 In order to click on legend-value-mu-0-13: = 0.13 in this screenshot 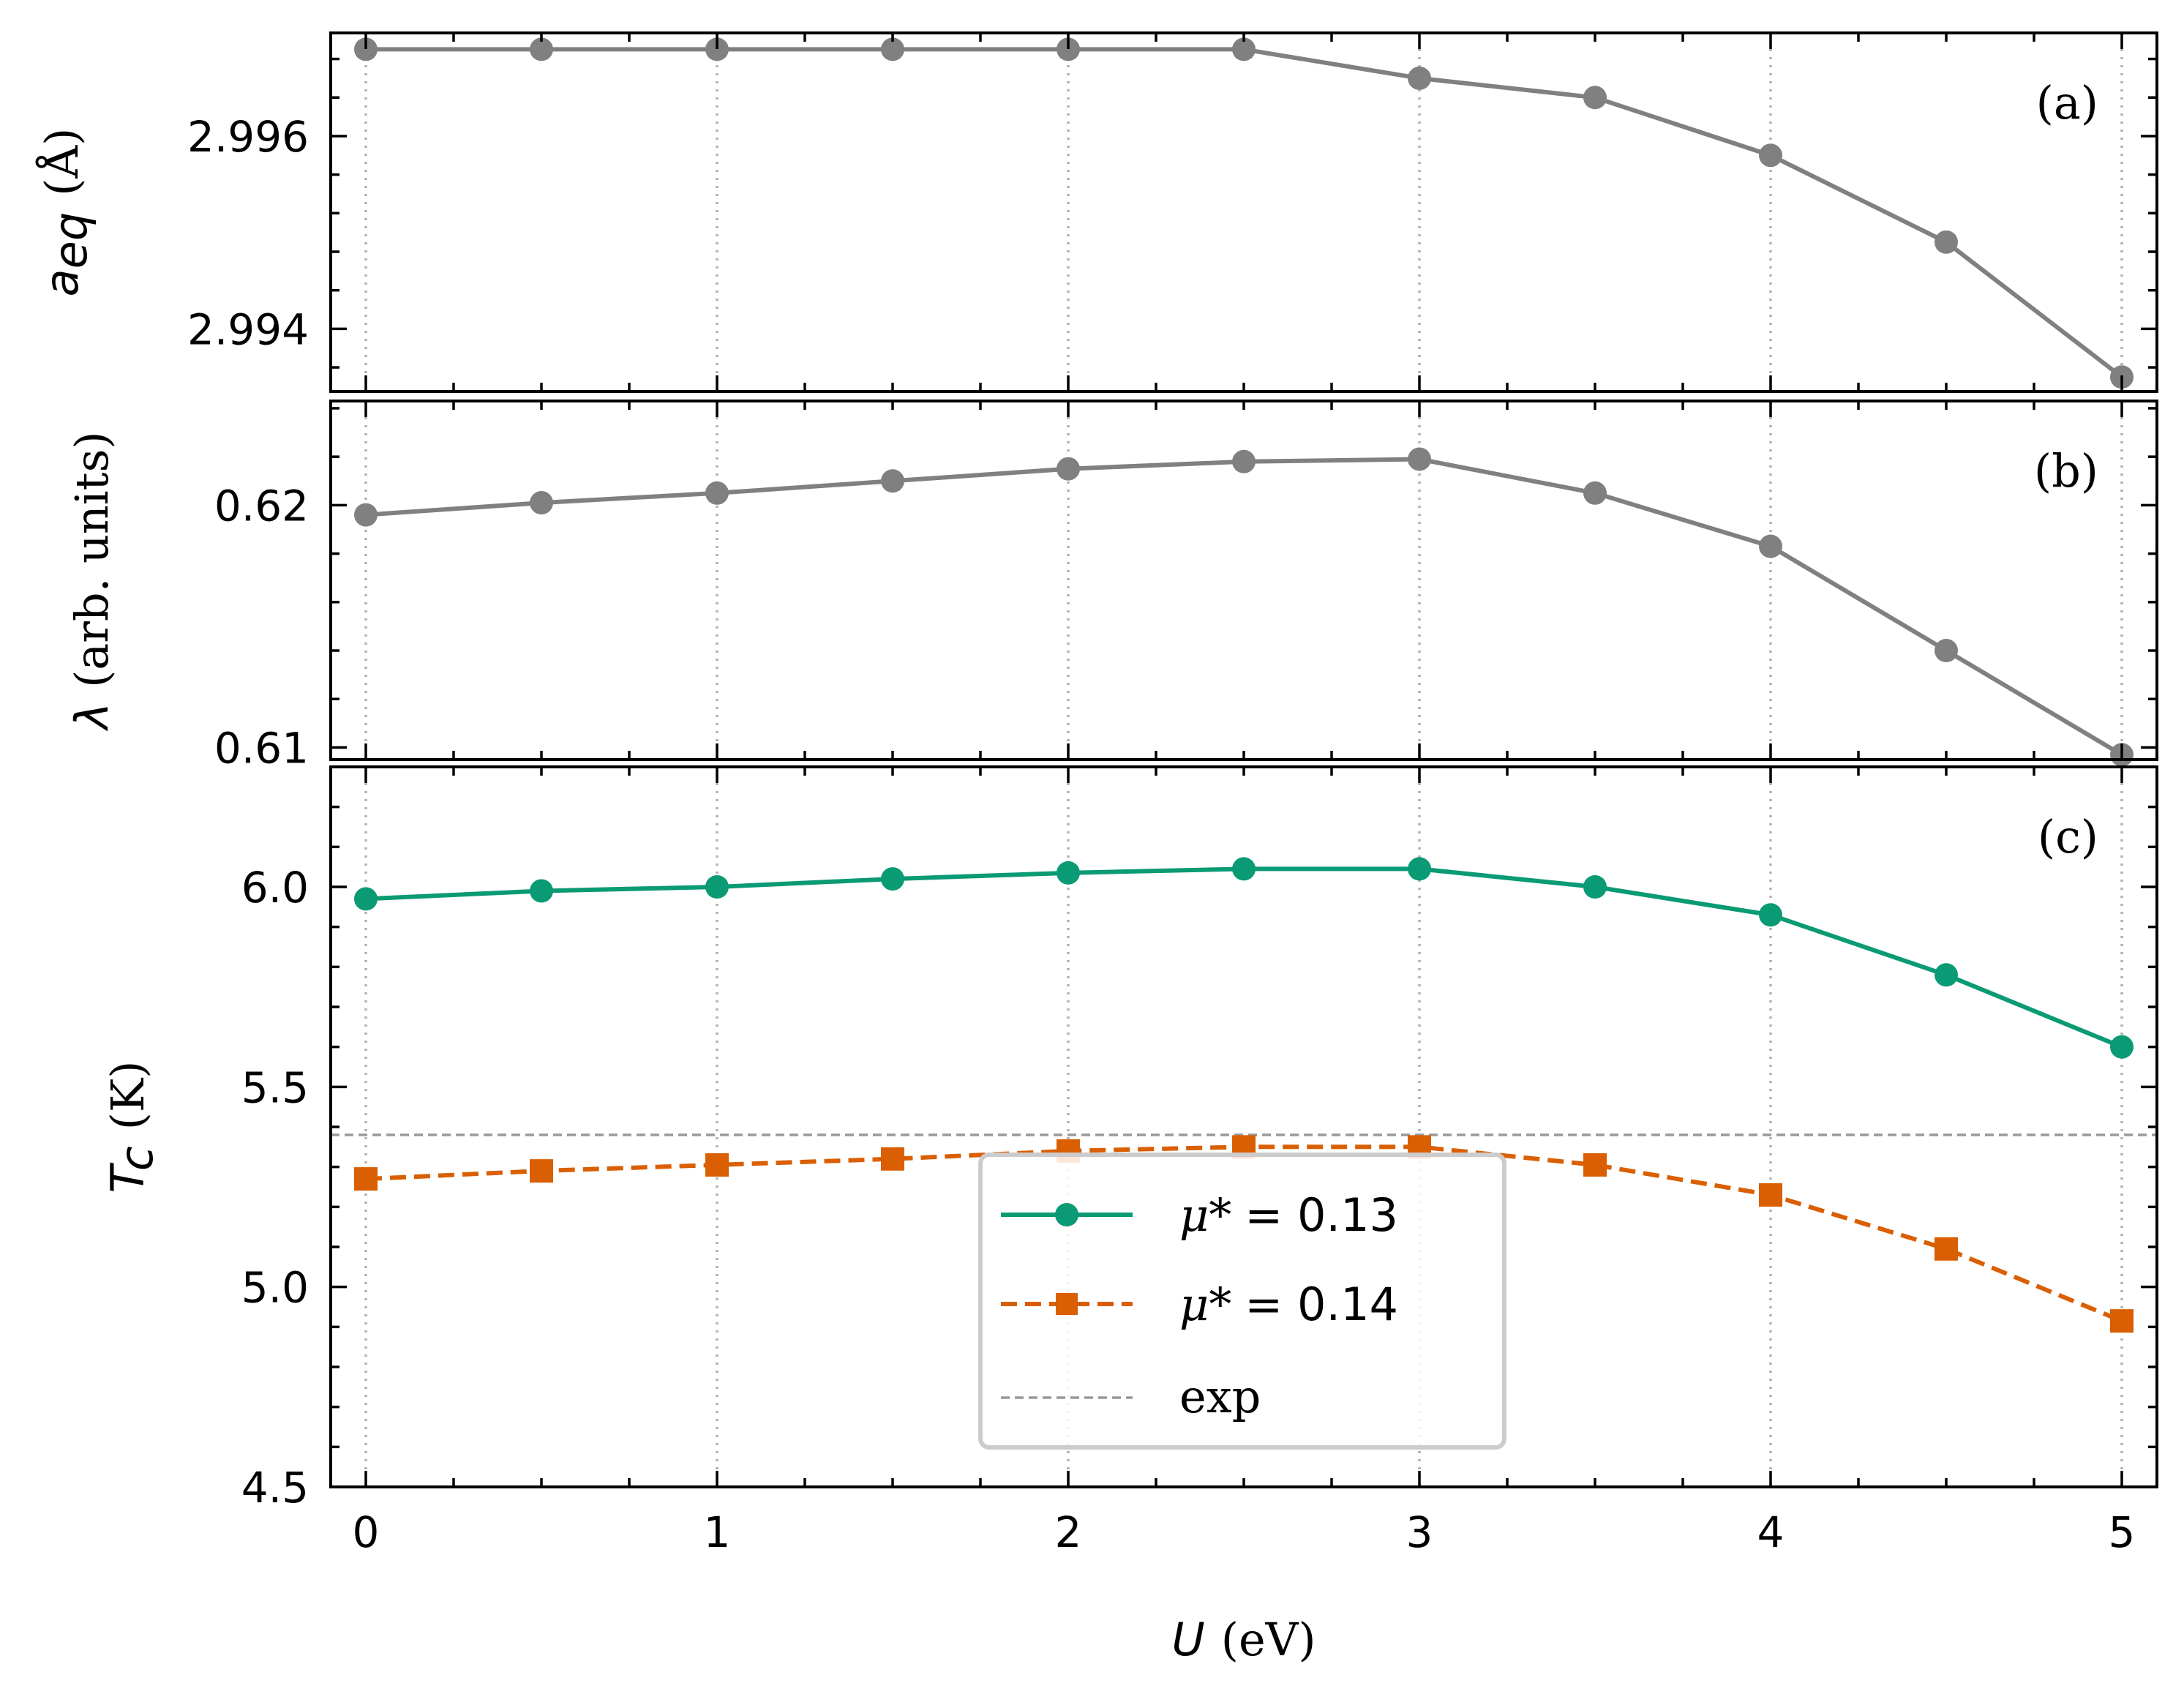, I will do `click(1321, 1215)`.